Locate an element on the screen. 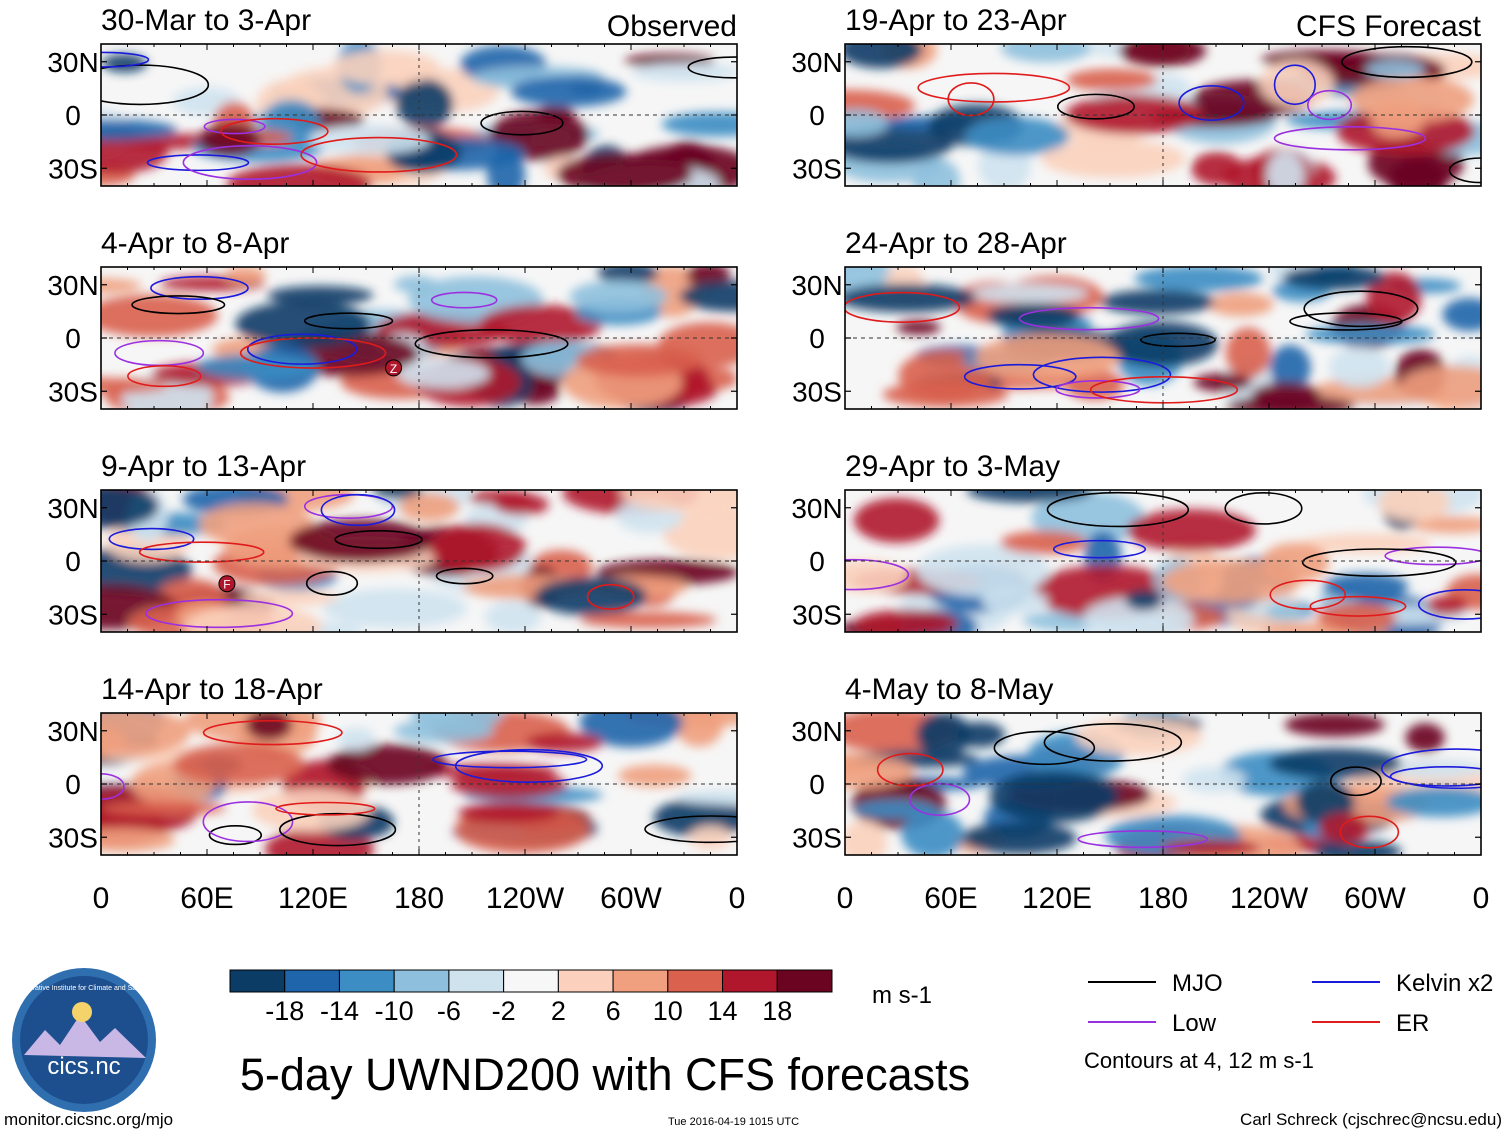 This screenshot has width=1510, height=1137. forecast-header: CFS Forecast is located at coordinates (1389, 26).